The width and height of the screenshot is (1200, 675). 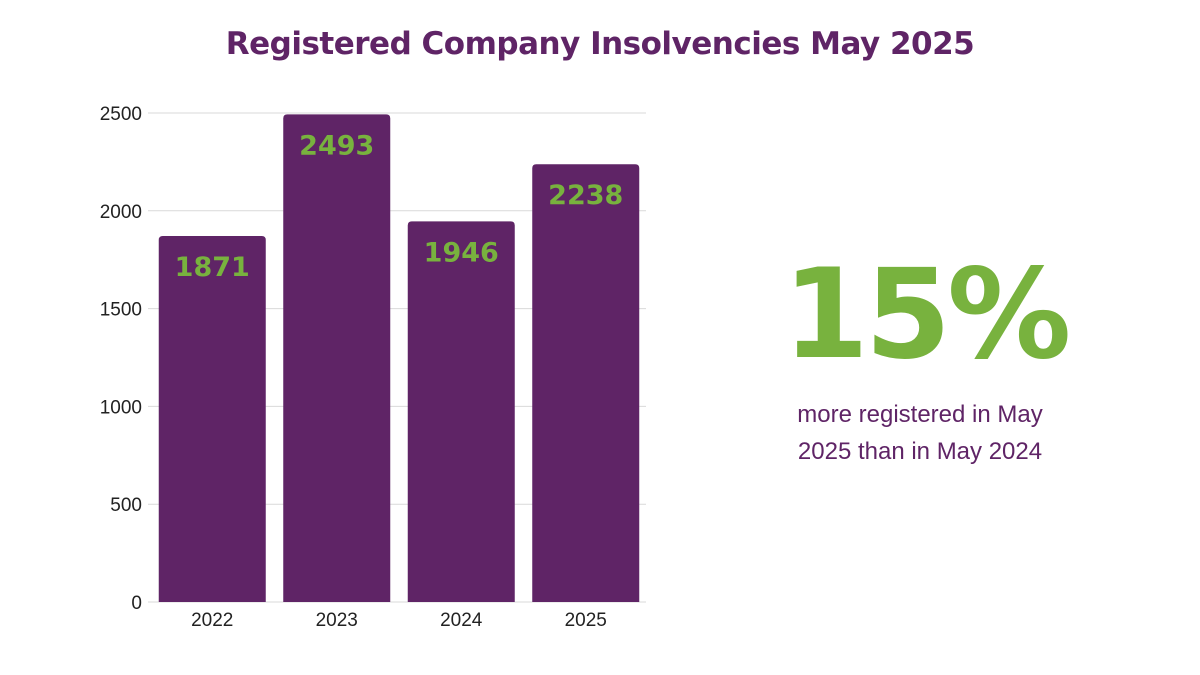 What do you see at coordinates (121, 212) in the screenshot?
I see `y-tick-label: 2000` at bounding box center [121, 212].